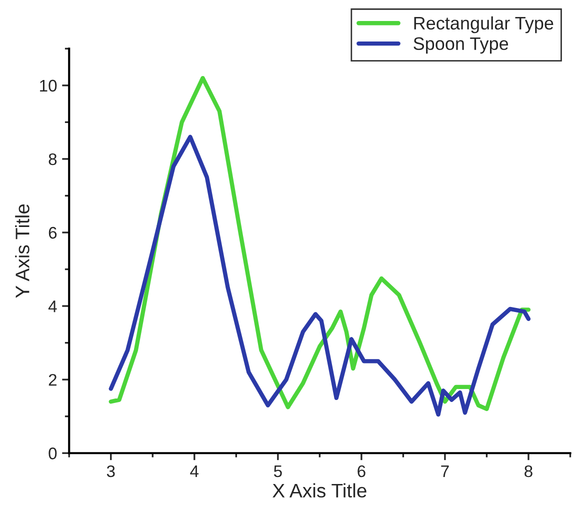 This screenshot has height=512, width=576. What do you see at coordinates (52, 306) in the screenshot?
I see `y-tick-label: 4` at bounding box center [52, 306].